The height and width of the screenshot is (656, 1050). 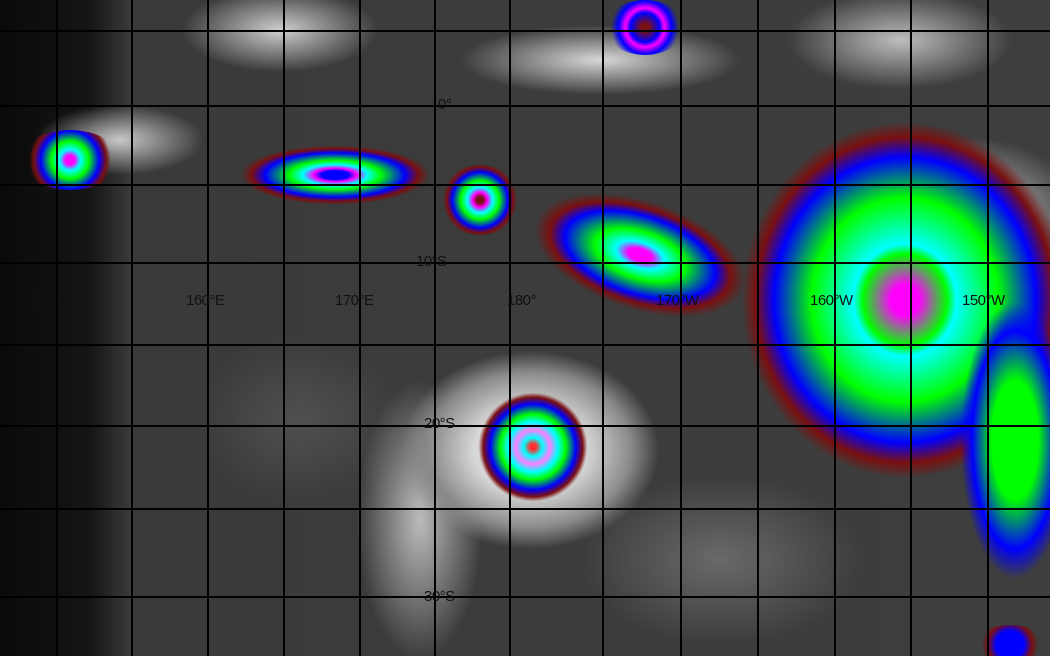 I want to click on lon-label: 150°W, so click(x=983, y=300).